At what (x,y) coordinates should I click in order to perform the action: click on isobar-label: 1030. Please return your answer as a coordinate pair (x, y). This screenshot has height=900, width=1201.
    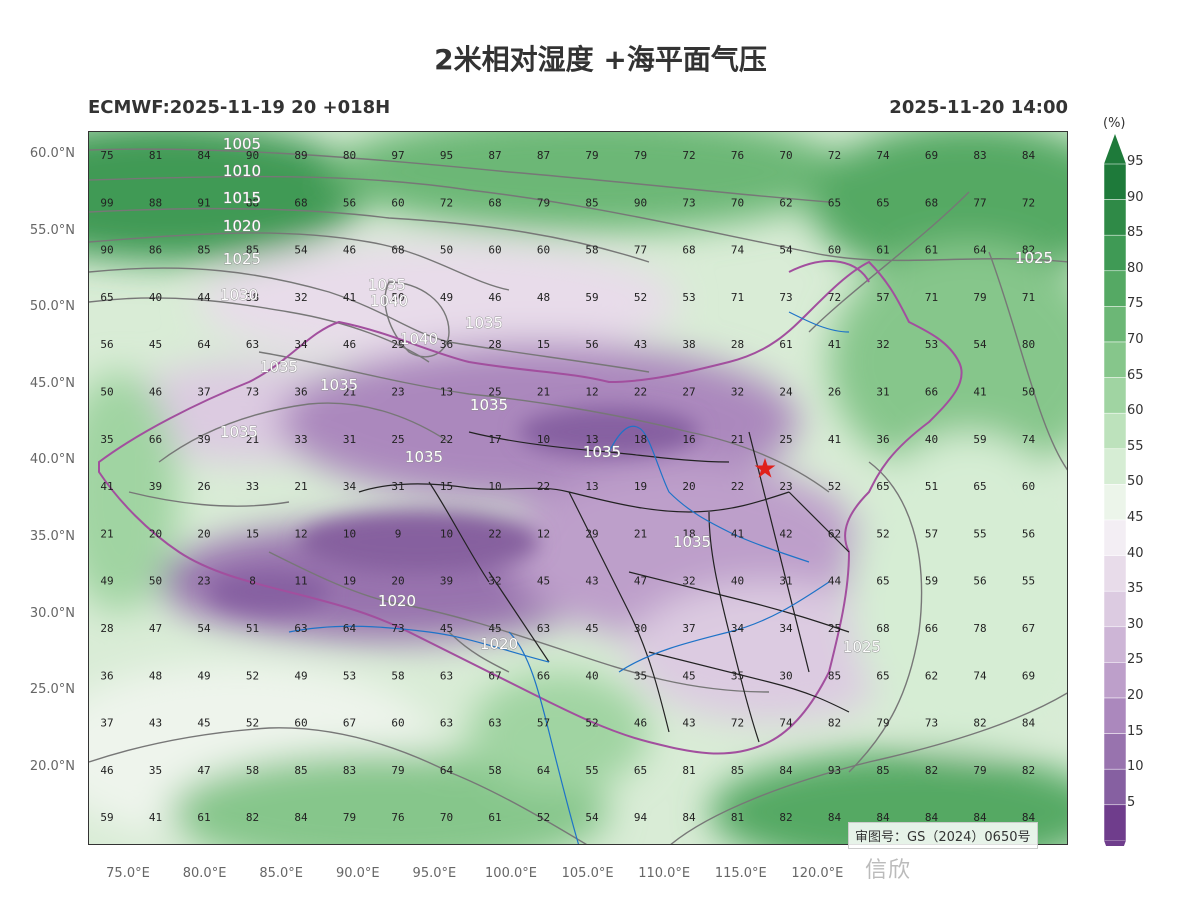
    Looking at the image, I should click on (239, 295).